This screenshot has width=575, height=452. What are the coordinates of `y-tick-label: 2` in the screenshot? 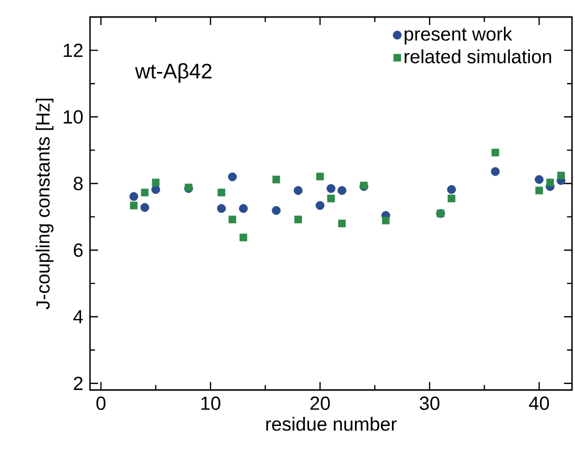 It's located at (78, 383).